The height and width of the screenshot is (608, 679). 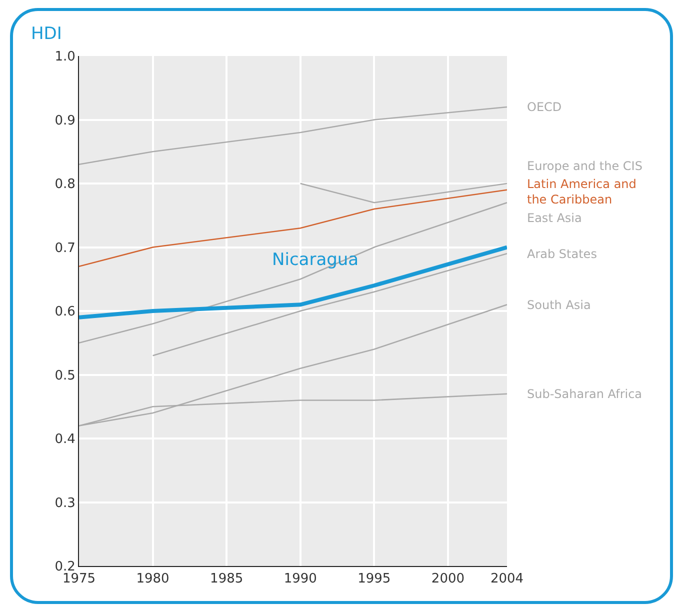 What do you see at coordinates (79, 579) in the screenshot?
I see `x-tick-label: 1975` at bounding box center [79, 579].